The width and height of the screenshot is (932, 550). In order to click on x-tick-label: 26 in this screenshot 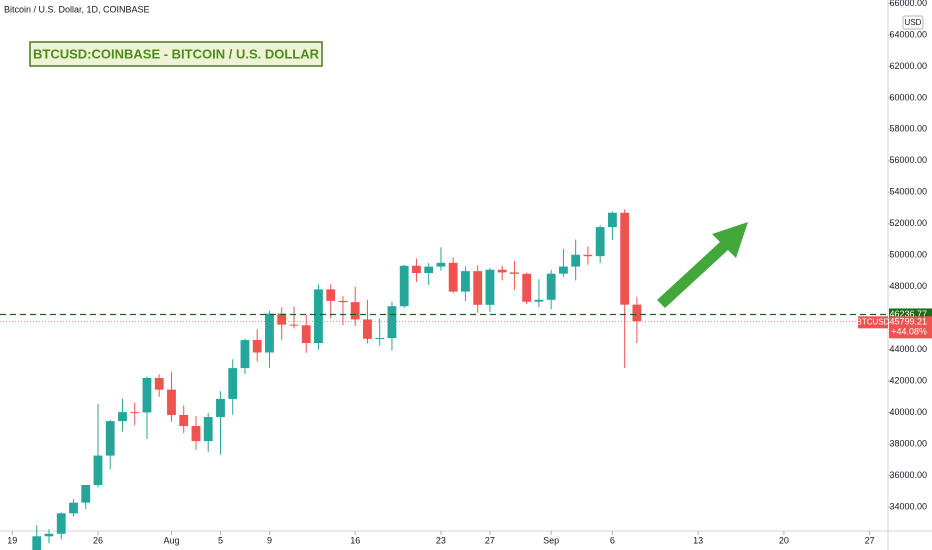, I will do `click(98, 540)`.